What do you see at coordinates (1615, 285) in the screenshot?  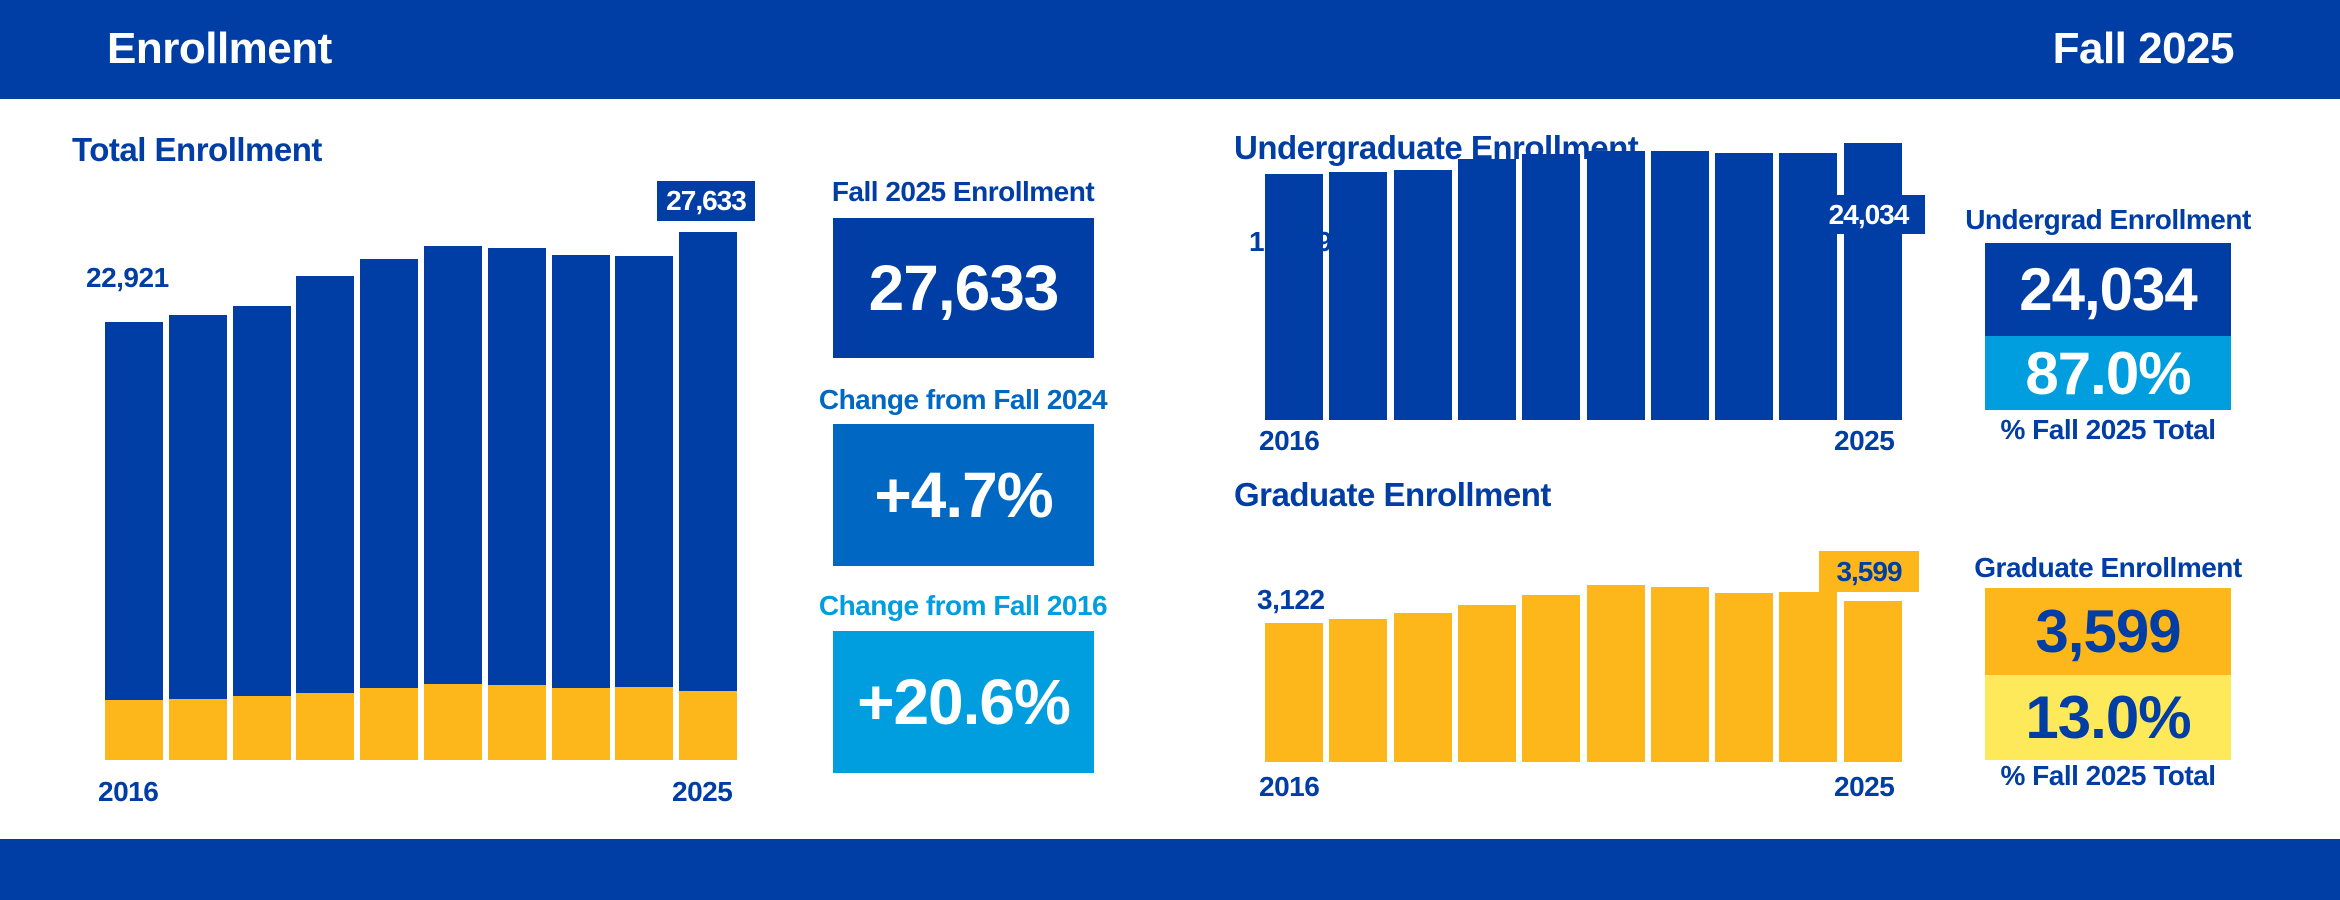 I see `undergrad-bar-2021` at bounding box center [1615, 285].